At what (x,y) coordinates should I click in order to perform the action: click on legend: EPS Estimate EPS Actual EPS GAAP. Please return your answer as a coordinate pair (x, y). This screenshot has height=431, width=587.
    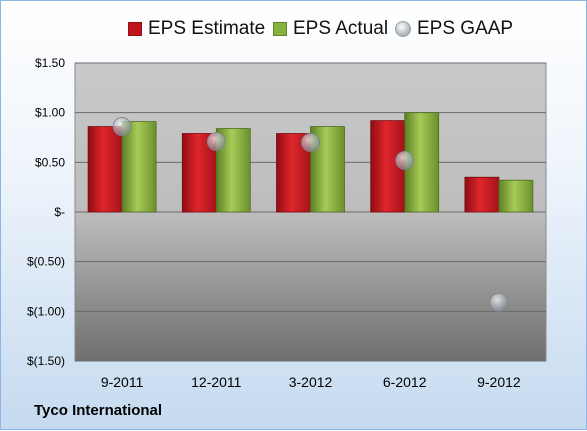
    Looking at the image, I should click on (294, 26).